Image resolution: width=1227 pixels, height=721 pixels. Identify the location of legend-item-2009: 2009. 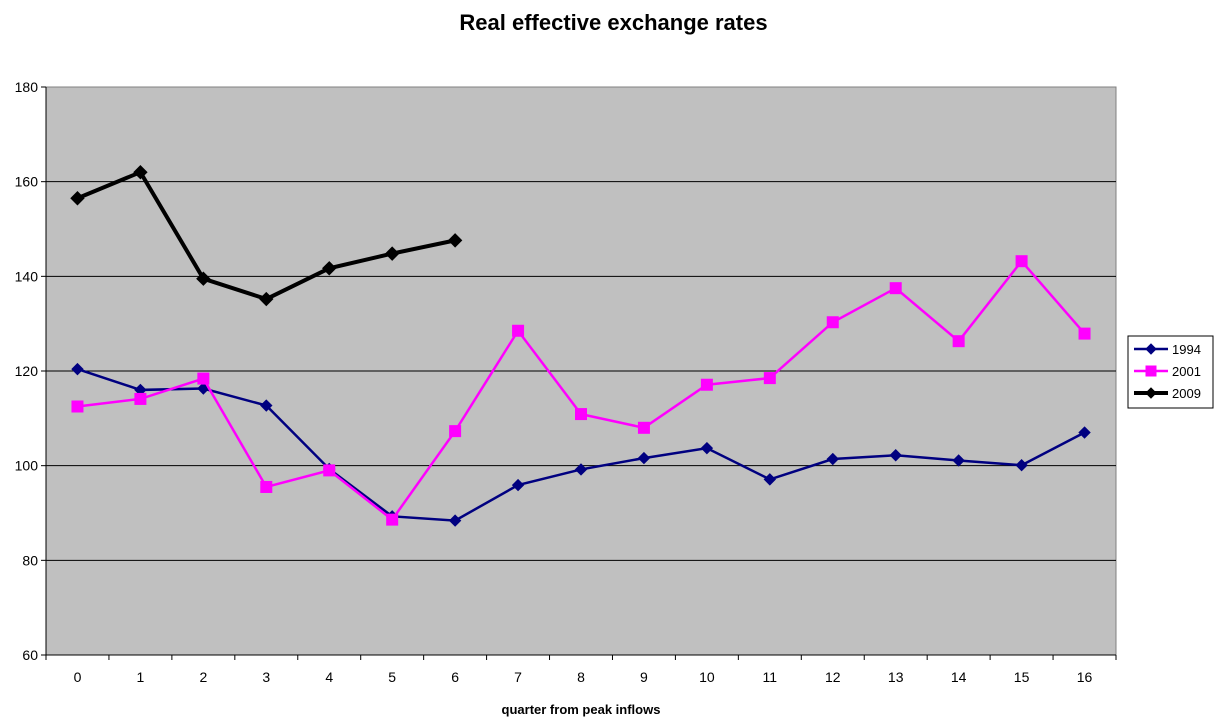
(1167, 393).